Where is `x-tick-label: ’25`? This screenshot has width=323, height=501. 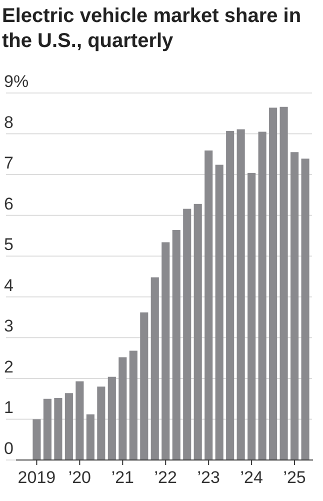
x-tick-label: ’25 is located at coordinates (294, 477).